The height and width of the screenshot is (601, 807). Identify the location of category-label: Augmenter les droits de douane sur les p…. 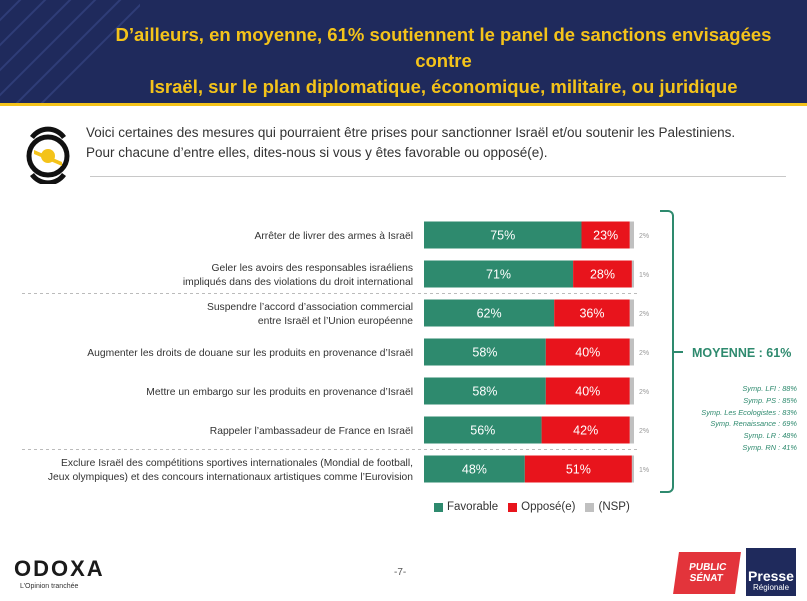
(250, 353).